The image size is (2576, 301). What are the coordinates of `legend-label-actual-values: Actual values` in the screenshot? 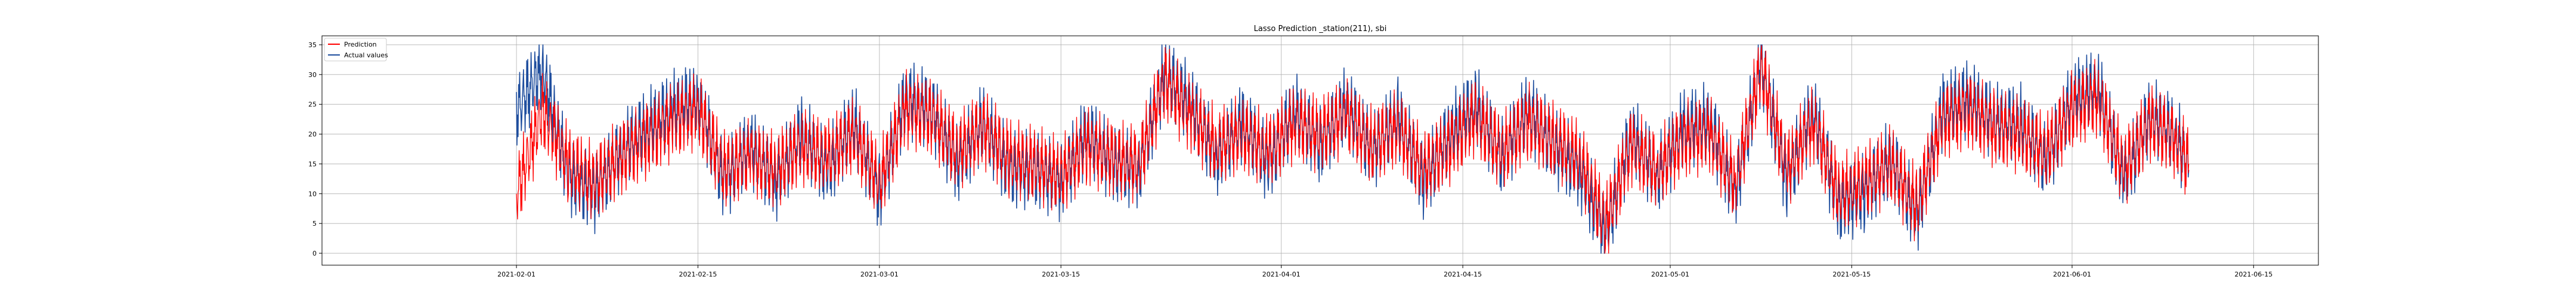 It's located at (366, 55).